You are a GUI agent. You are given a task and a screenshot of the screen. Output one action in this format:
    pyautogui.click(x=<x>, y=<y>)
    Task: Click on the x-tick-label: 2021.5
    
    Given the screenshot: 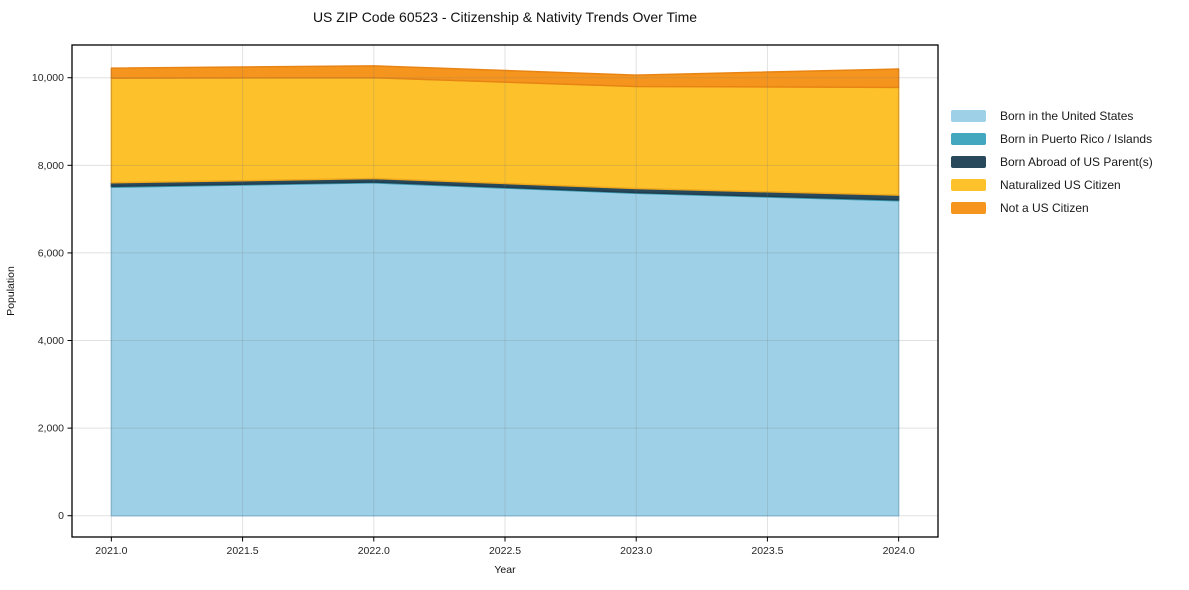 What is the action you would take?
    pyautogui.click(x=243, y=551)
    